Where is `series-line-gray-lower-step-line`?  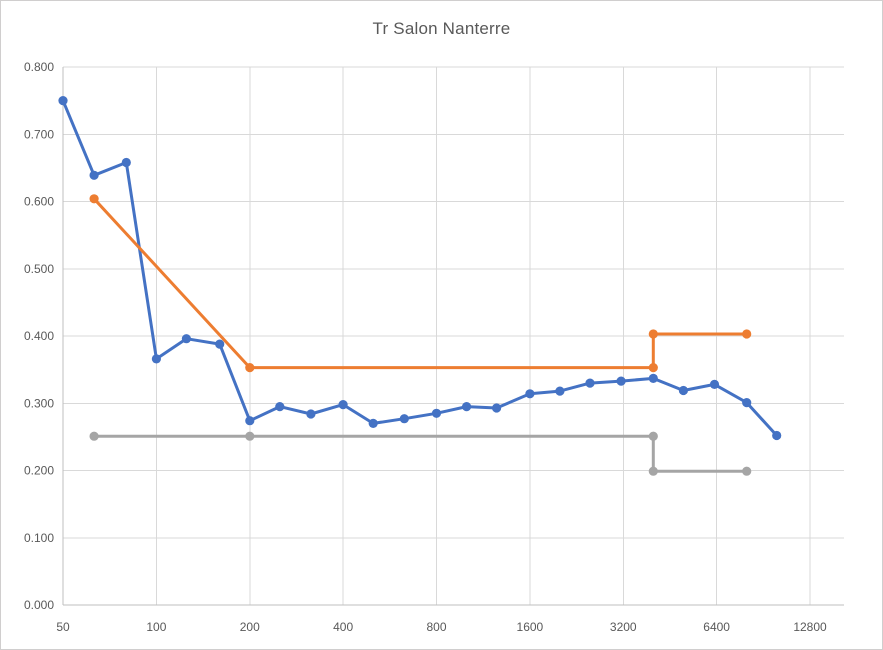 series-line-gray-lower-step-line is located at coordinates (420, 453).